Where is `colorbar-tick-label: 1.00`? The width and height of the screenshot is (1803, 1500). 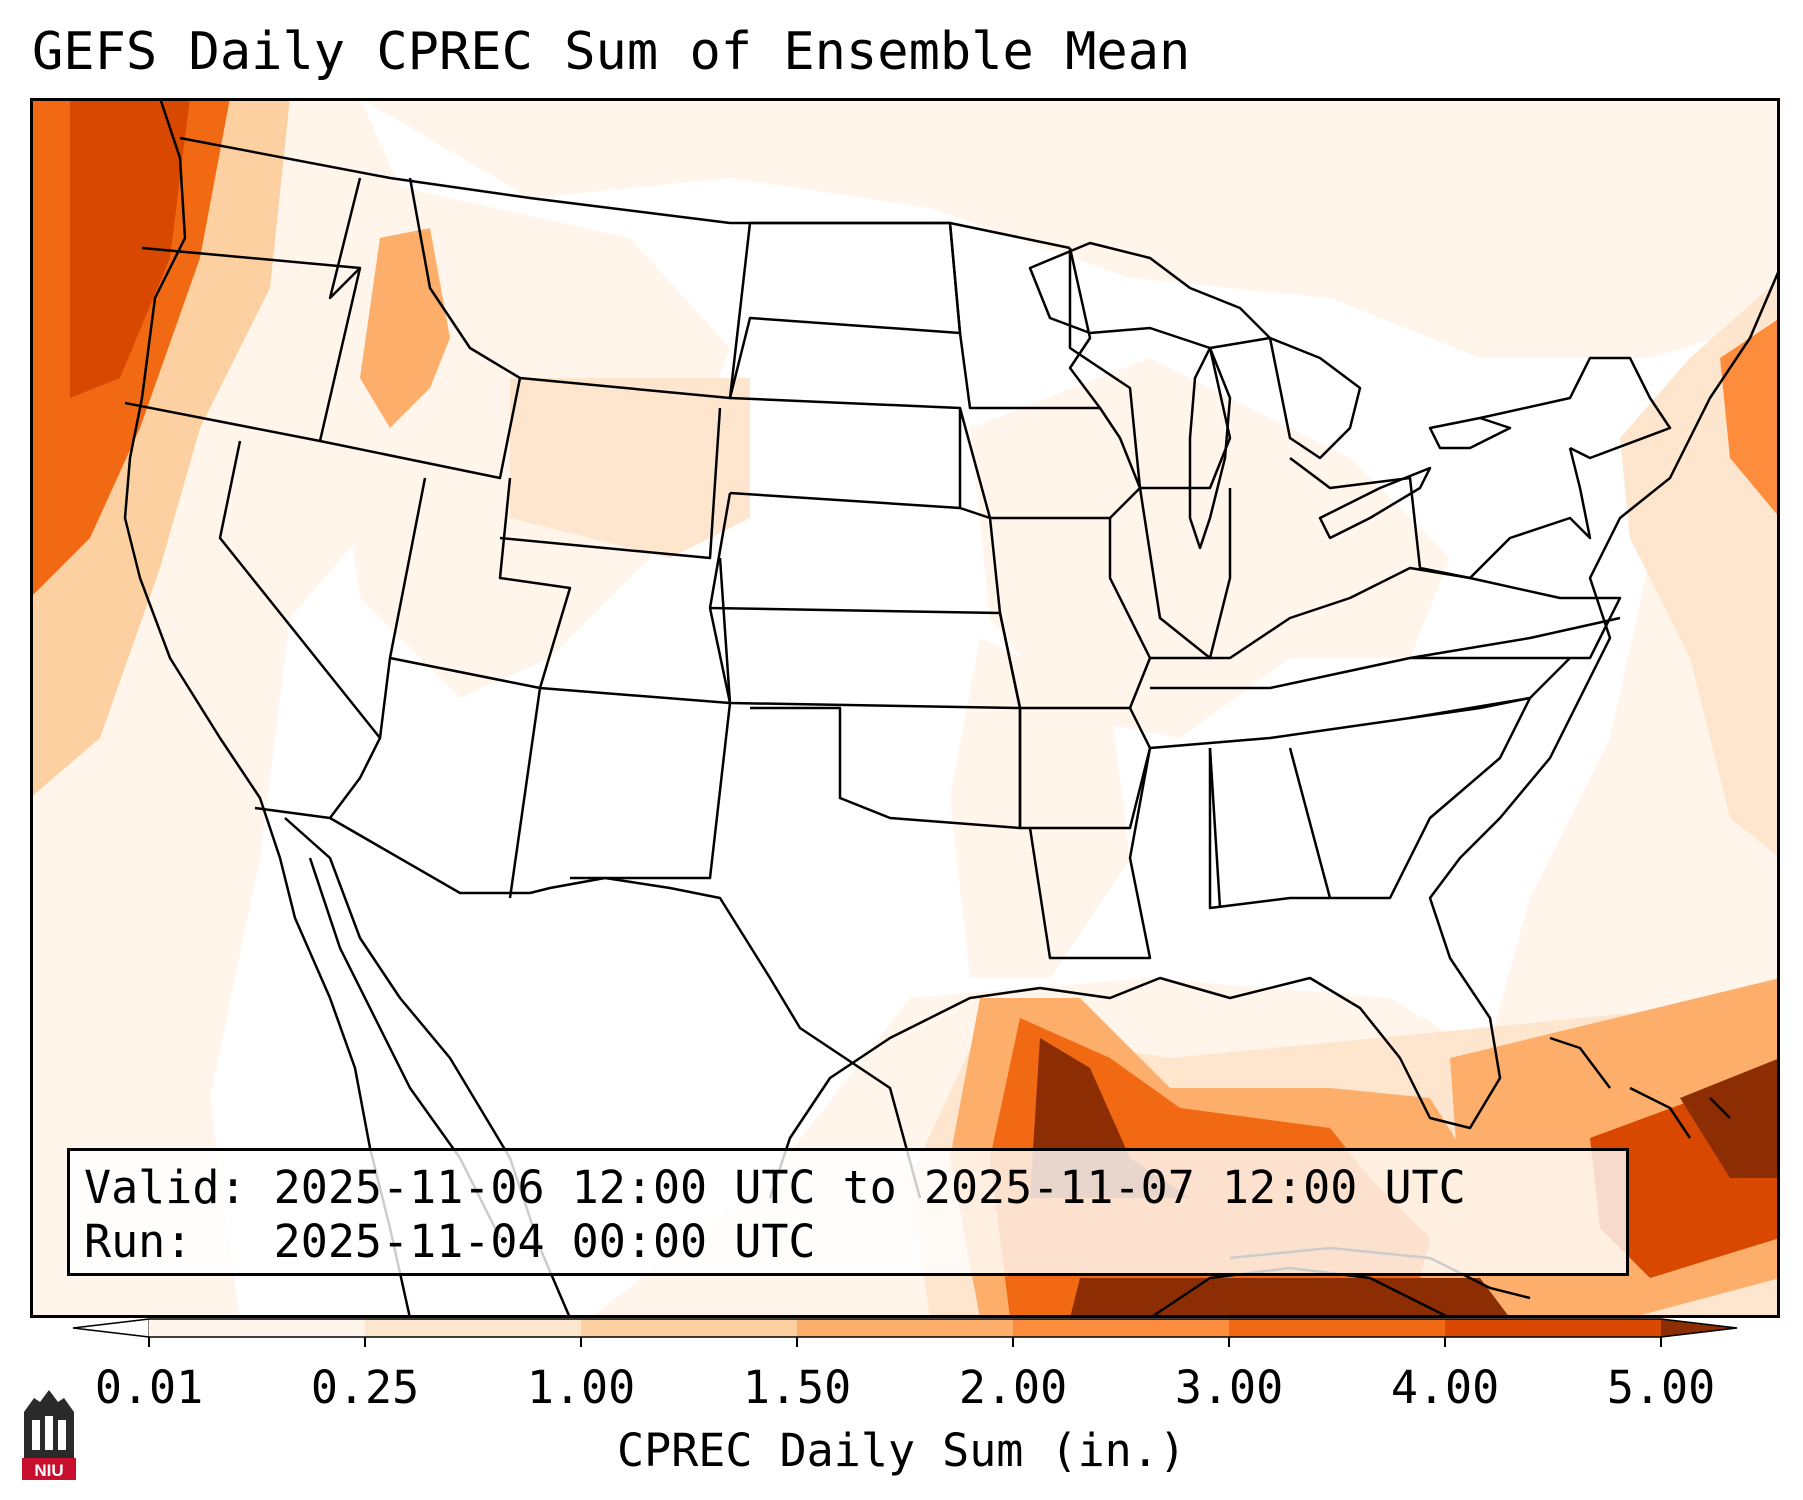 colorbar-tick-label: 1.00 is located at coordinates (581, 1387).